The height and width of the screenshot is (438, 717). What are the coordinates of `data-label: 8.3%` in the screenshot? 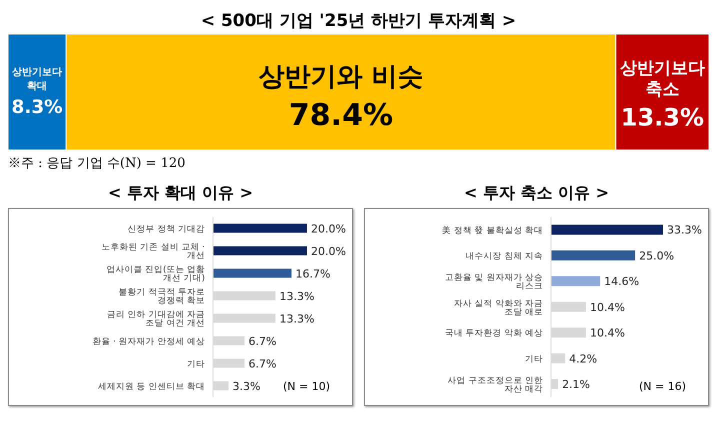 It's located at (37, 107).